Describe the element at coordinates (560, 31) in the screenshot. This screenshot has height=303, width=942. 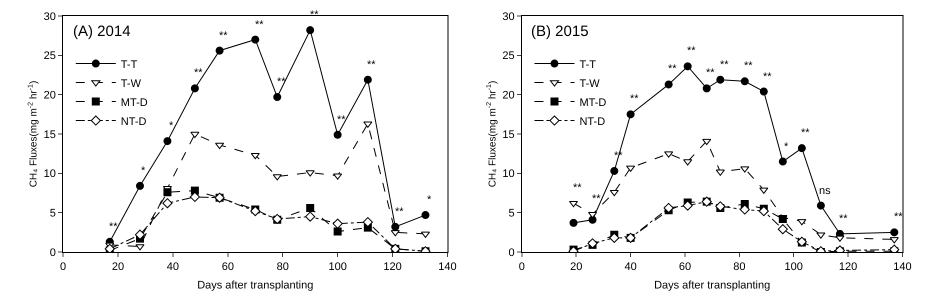
I see `text: (B) 2015` at that location.